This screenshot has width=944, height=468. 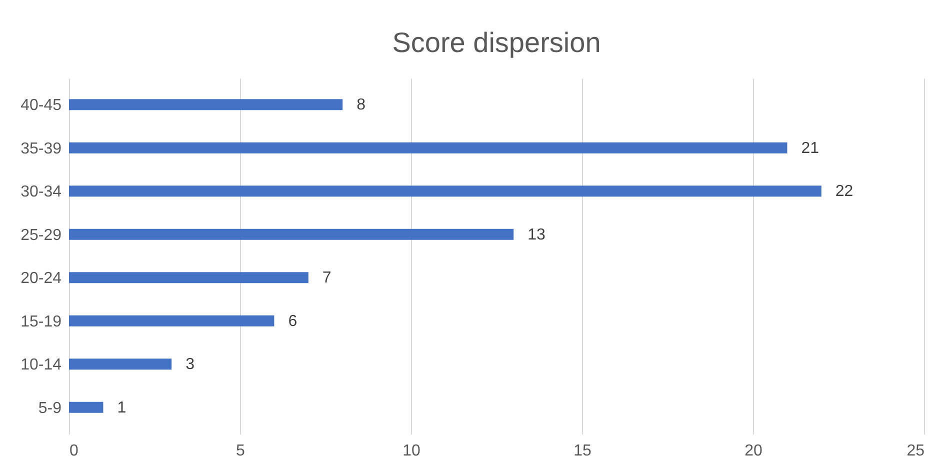 What do you see at coordinates (915, 451) in the screenshot?
I see `x-tick-label: 25` at bounding box center [915, 451].